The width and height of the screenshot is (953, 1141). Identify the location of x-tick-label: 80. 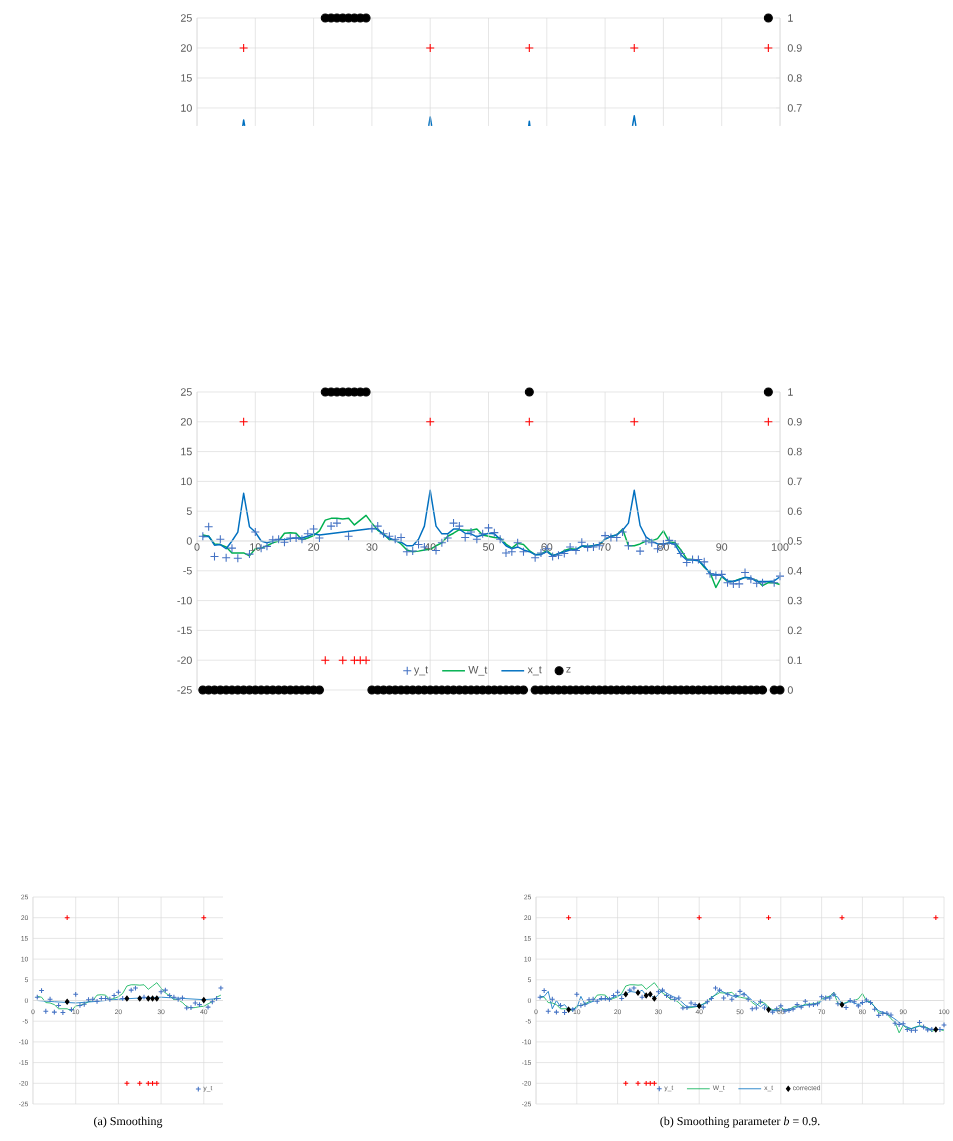
(663, 547).